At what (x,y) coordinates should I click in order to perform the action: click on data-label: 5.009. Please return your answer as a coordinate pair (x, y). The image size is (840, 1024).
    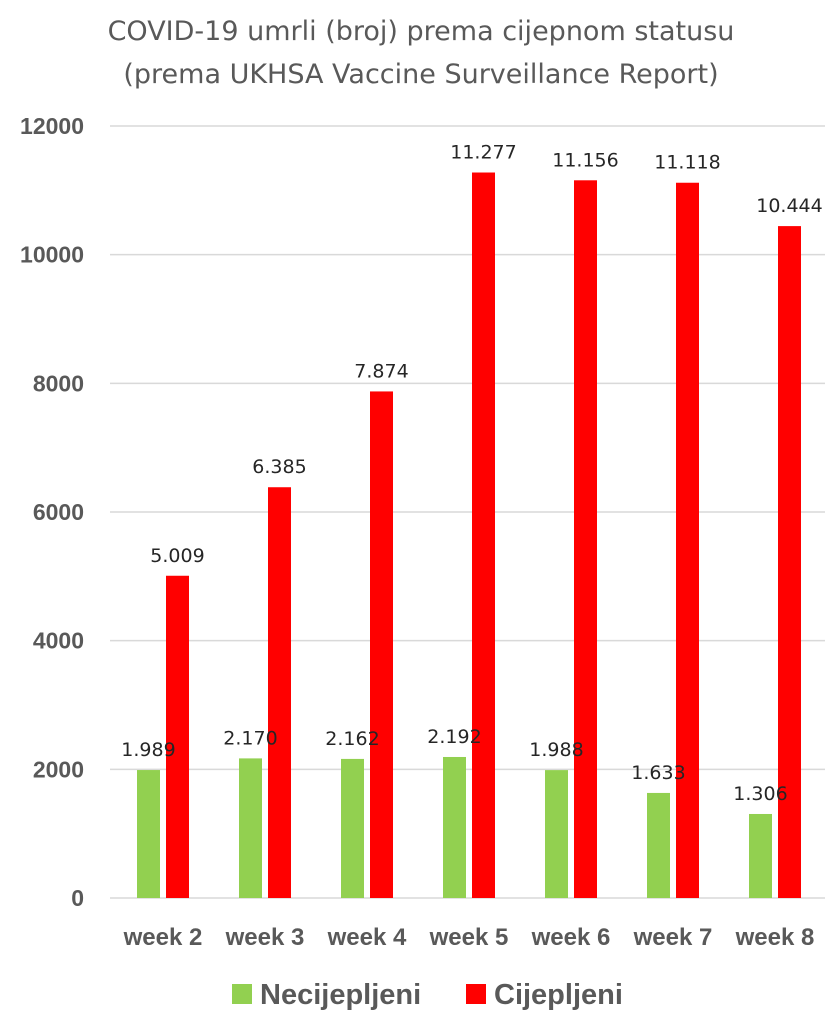
    Looking at the image, I should click on (177, 556).